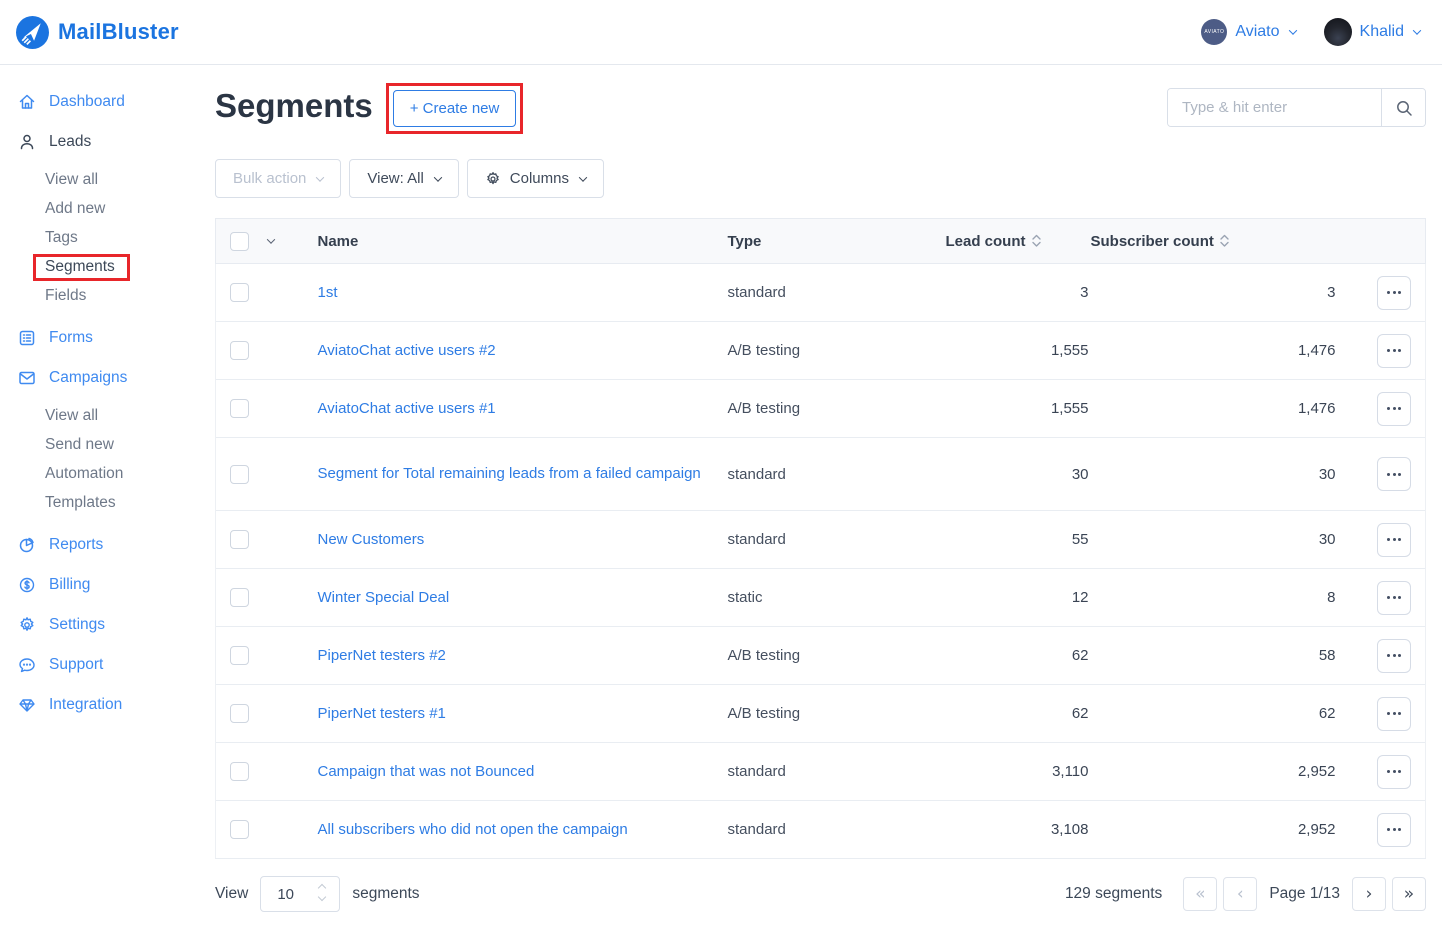 The width and height of the screenshot is (1442, 926). Describe the element at coordinates (1249, 32) in the screenshot. I see `account-menu: AVIATO Aviato` at that location.